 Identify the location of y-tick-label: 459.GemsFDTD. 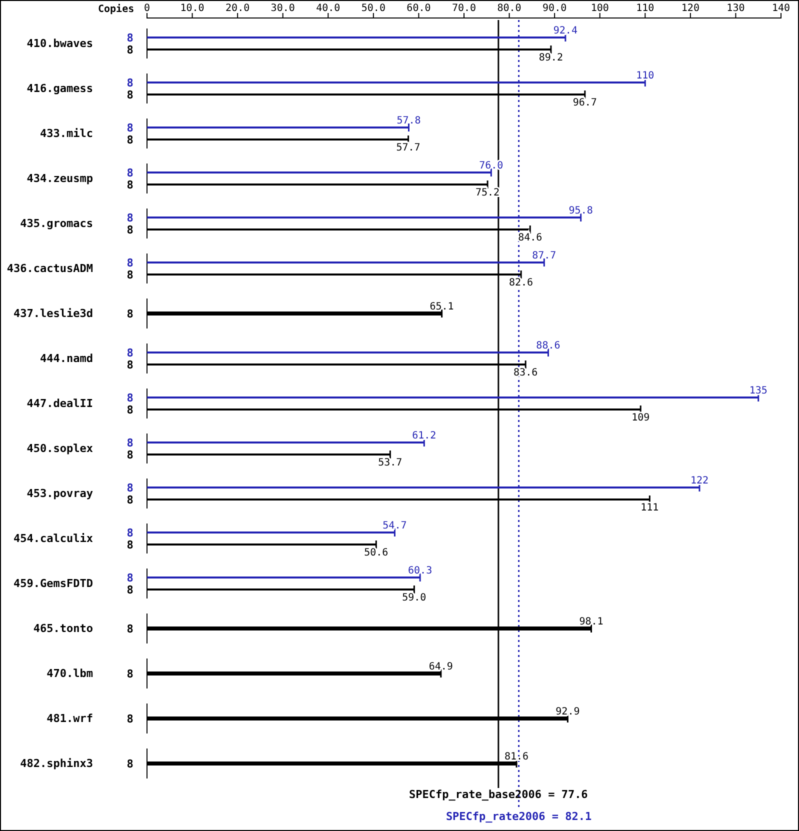
(54, 583).